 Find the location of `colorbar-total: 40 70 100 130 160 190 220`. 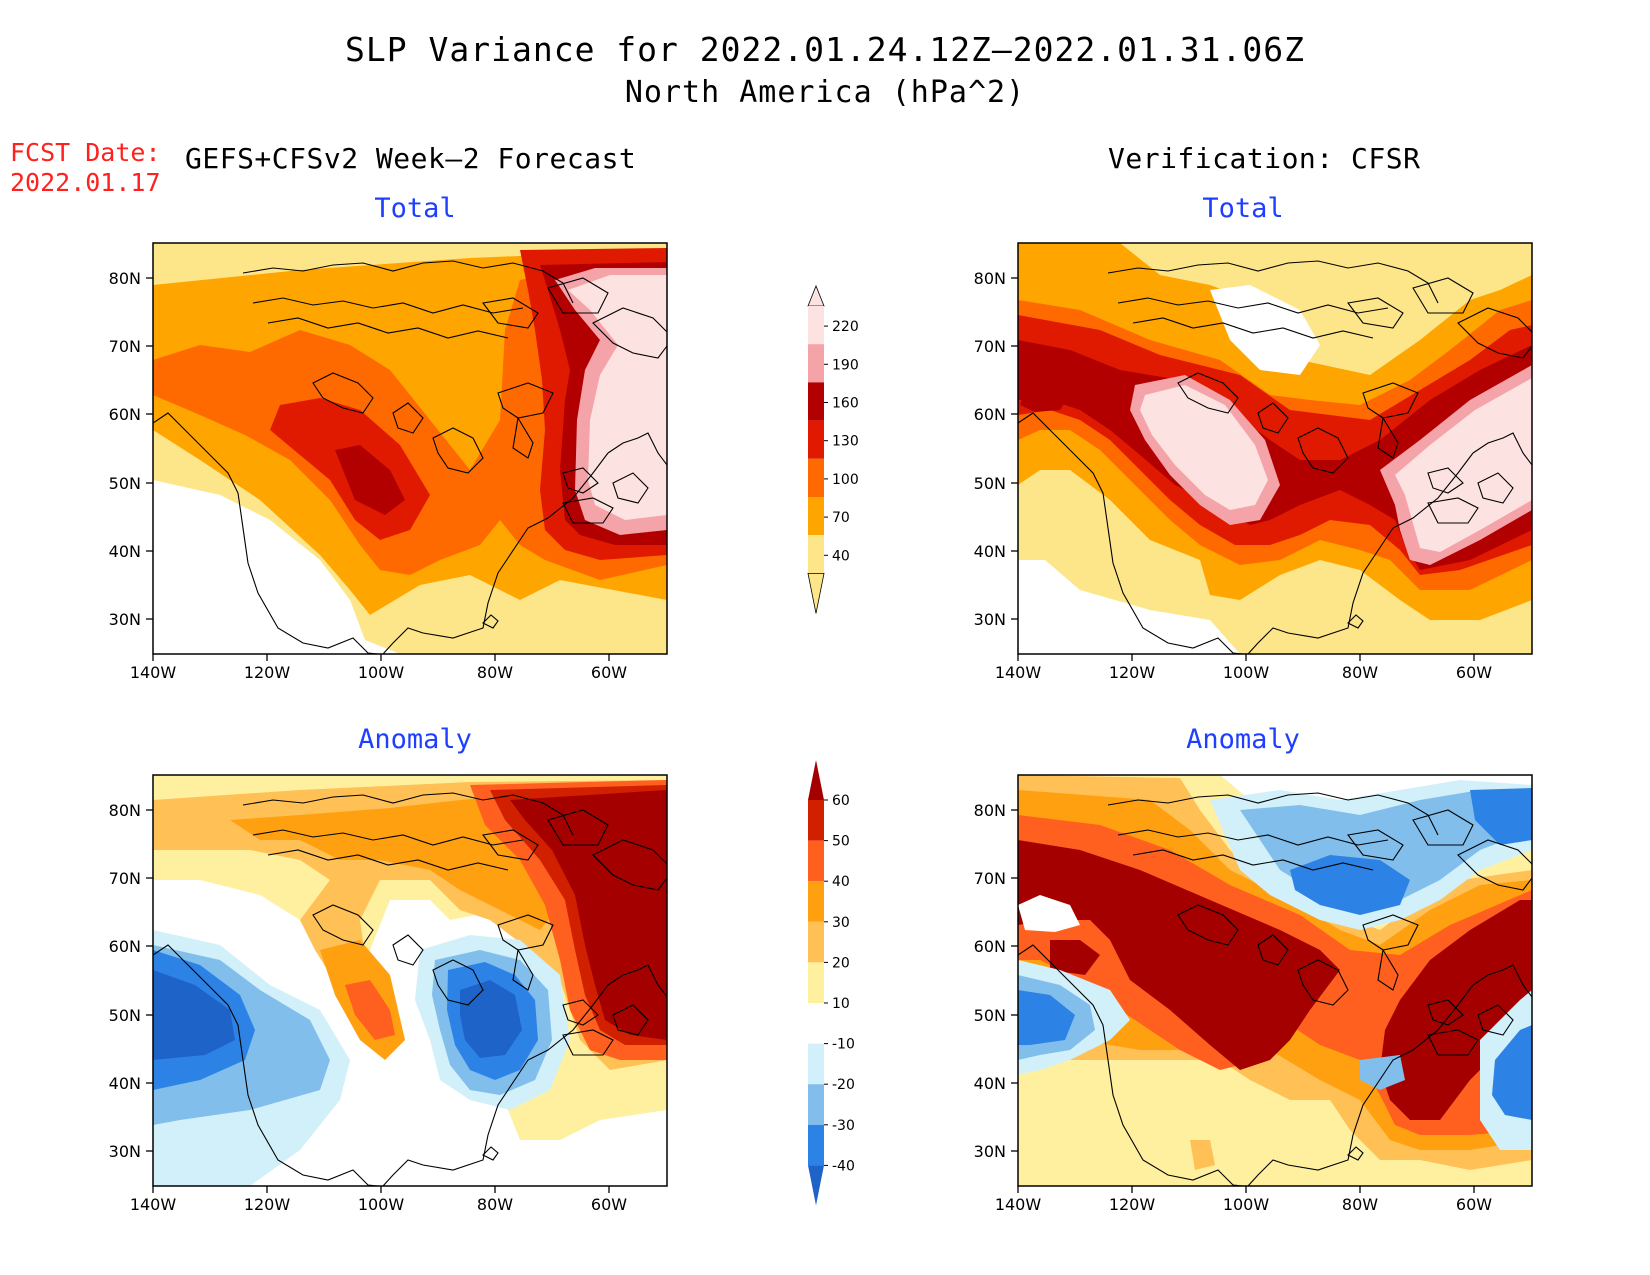

colorbar-total: 40 70 100 130 160 190 220 is located at coordinates (833, 449).